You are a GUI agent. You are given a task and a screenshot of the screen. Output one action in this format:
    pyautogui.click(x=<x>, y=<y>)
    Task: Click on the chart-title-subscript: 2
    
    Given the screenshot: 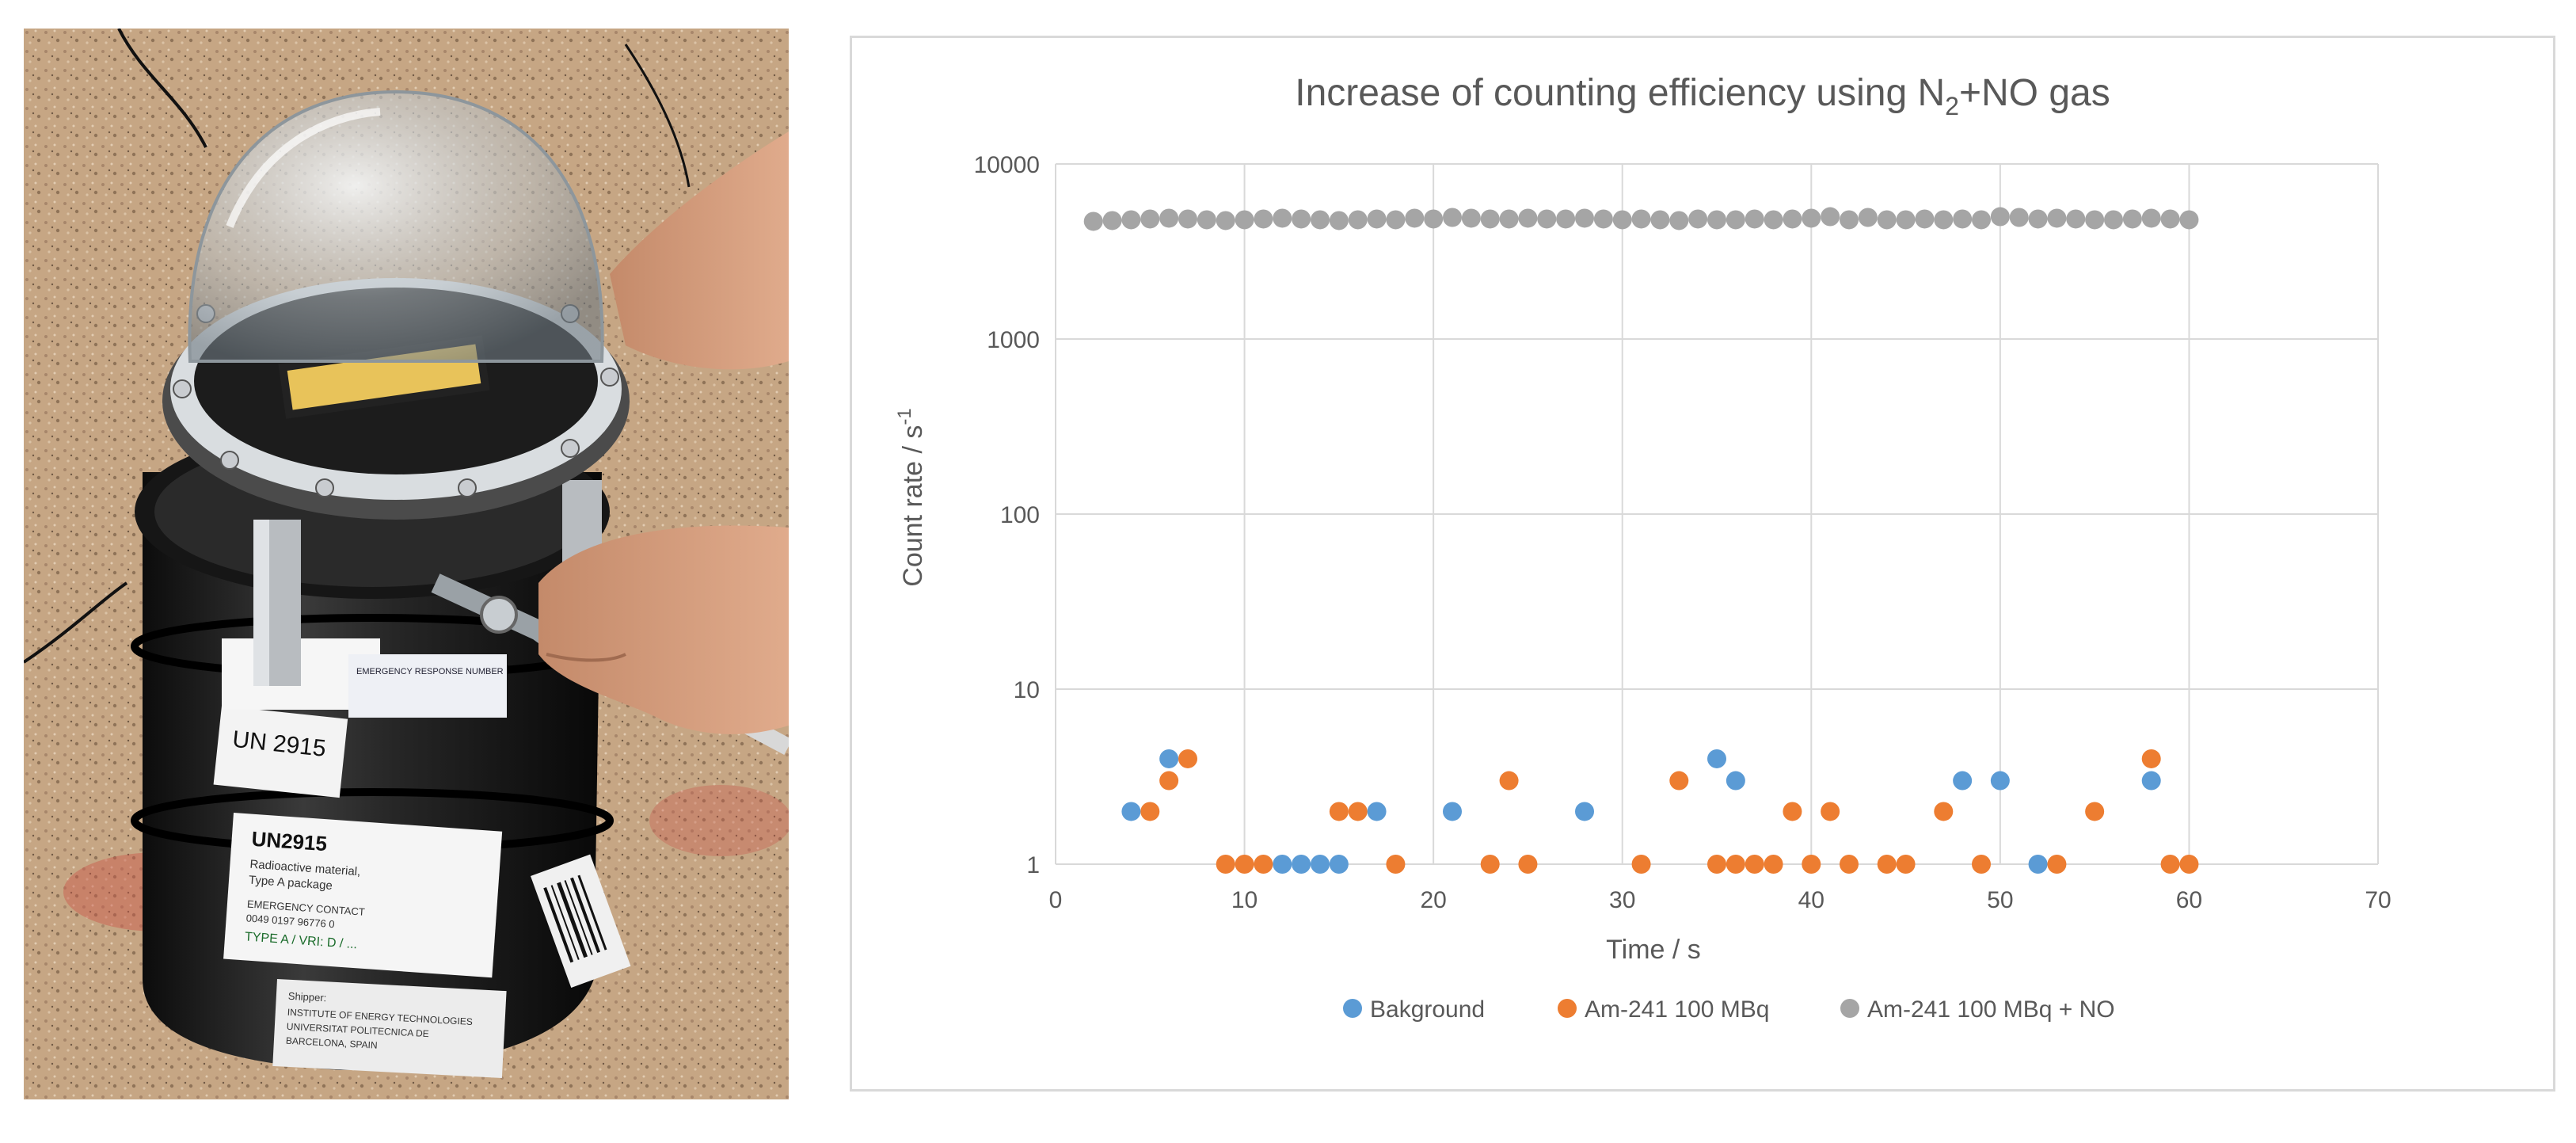 What is the action you would take?
    pyautogui.click(x=1952, y=106)
    